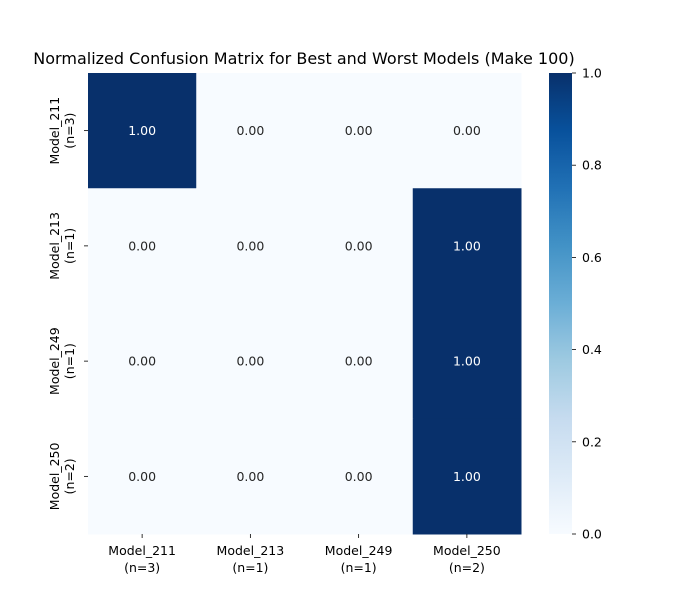  I want to click on colorbar-tick-label: 0.8, so click(592, 165).